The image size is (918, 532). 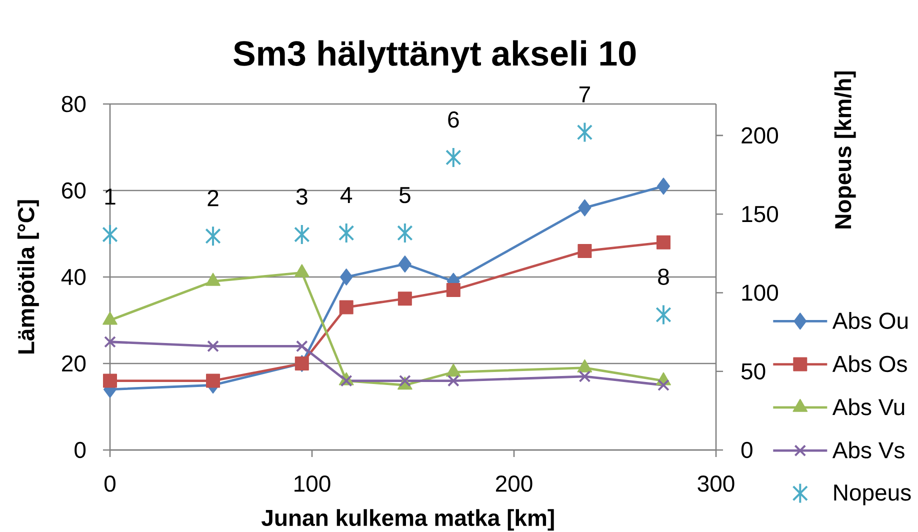 What do you see at coordinates (870, 320) in the screenshot?
I see `legend-label: Abs Ou` at bounding box center [870, 320].